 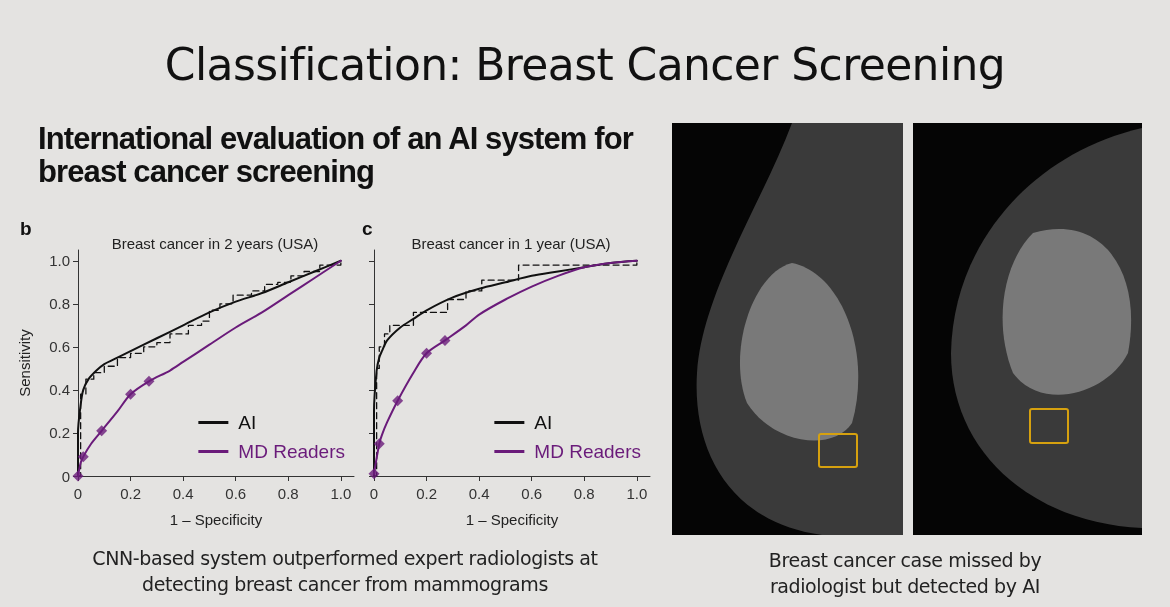 I want to click on y-tick-label: 1.0, so click(x=59, y=261).